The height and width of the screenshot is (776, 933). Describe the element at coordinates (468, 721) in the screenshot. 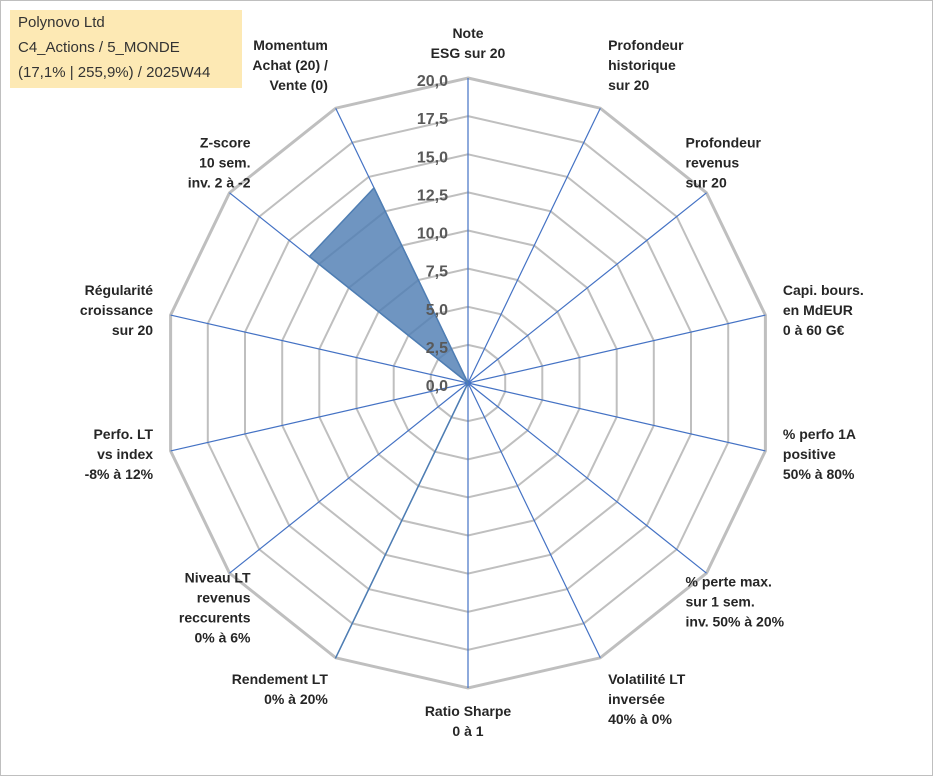

I see `axis-label: Ratio Sharpe 0 à 1` at that location.